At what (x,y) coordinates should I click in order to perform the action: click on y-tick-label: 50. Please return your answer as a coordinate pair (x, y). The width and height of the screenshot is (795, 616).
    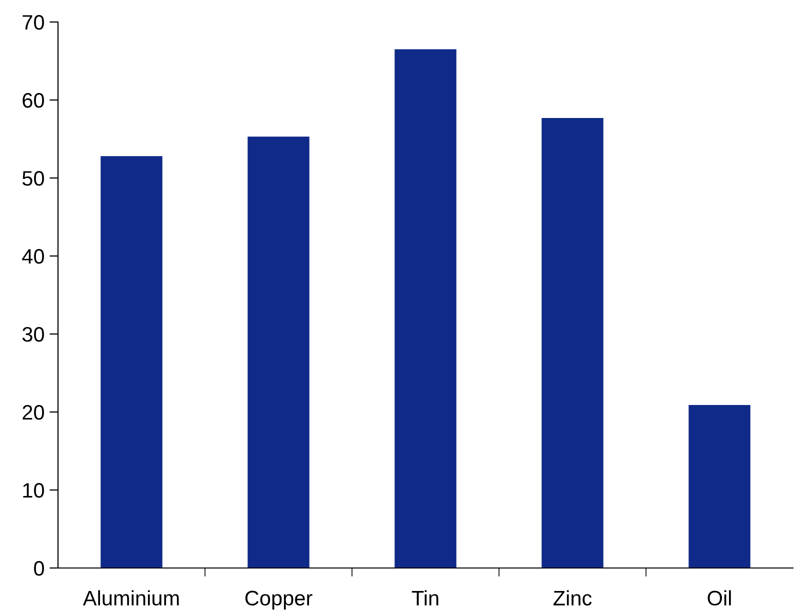
    Looking at the image, I should click on (33, 178).